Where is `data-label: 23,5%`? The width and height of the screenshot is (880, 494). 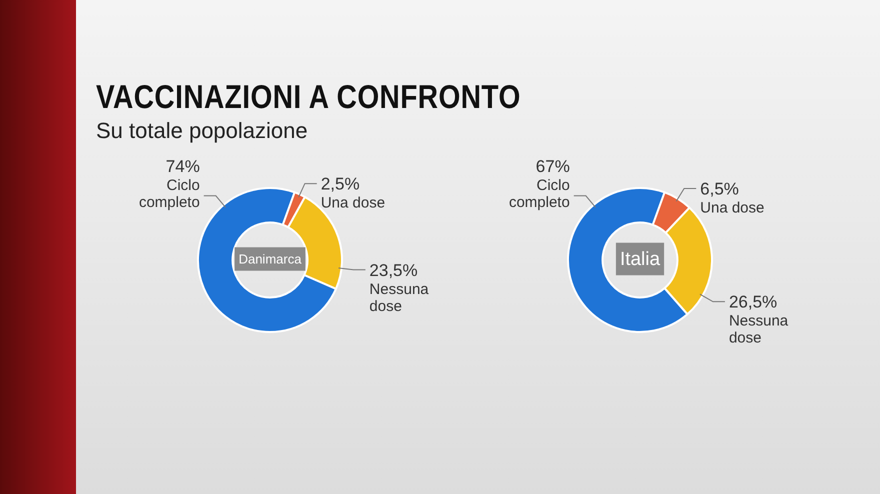 data-label: 23,5% is located at coordinates (393, 270).